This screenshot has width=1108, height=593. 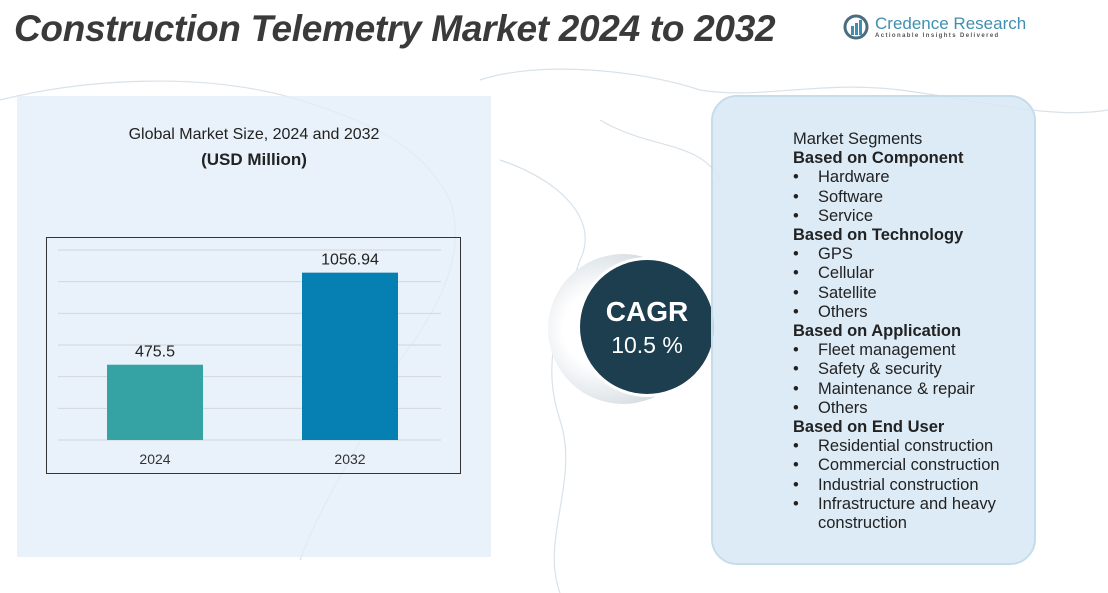 What do you see at coordinates (154, 459) in the screenshot?
I see `x-tick-label: 2024` at bounding box center [154, 459].